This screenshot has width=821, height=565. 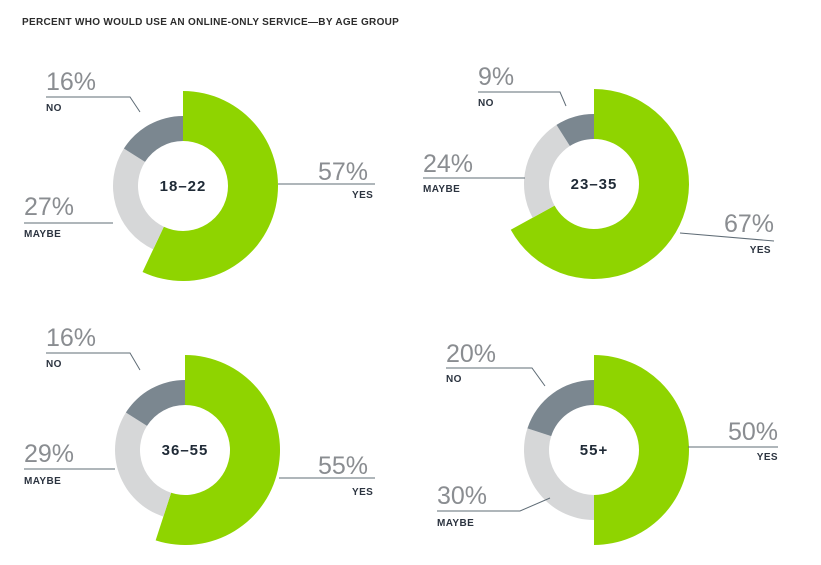 What do you see at coordinates (594, 450) in the screenshot?
I see `age-group-label: 55+` at bounding box center [594, 450].